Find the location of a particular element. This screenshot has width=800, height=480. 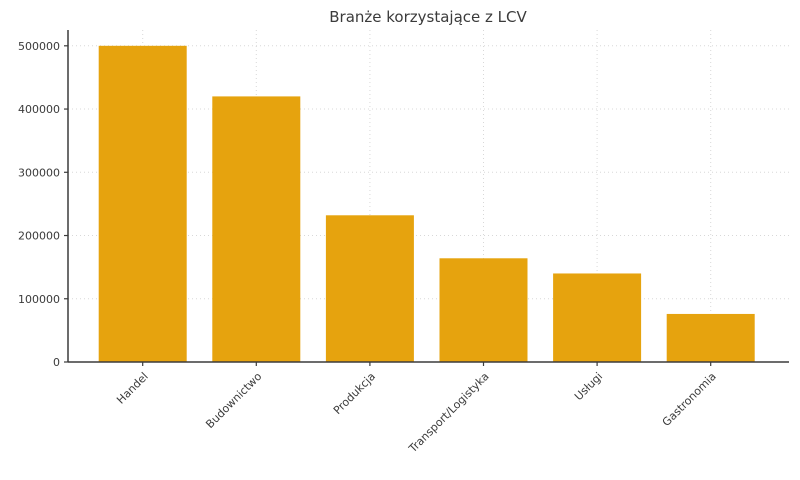

y-tick-label: 0 is located at coordinates (56, 362).